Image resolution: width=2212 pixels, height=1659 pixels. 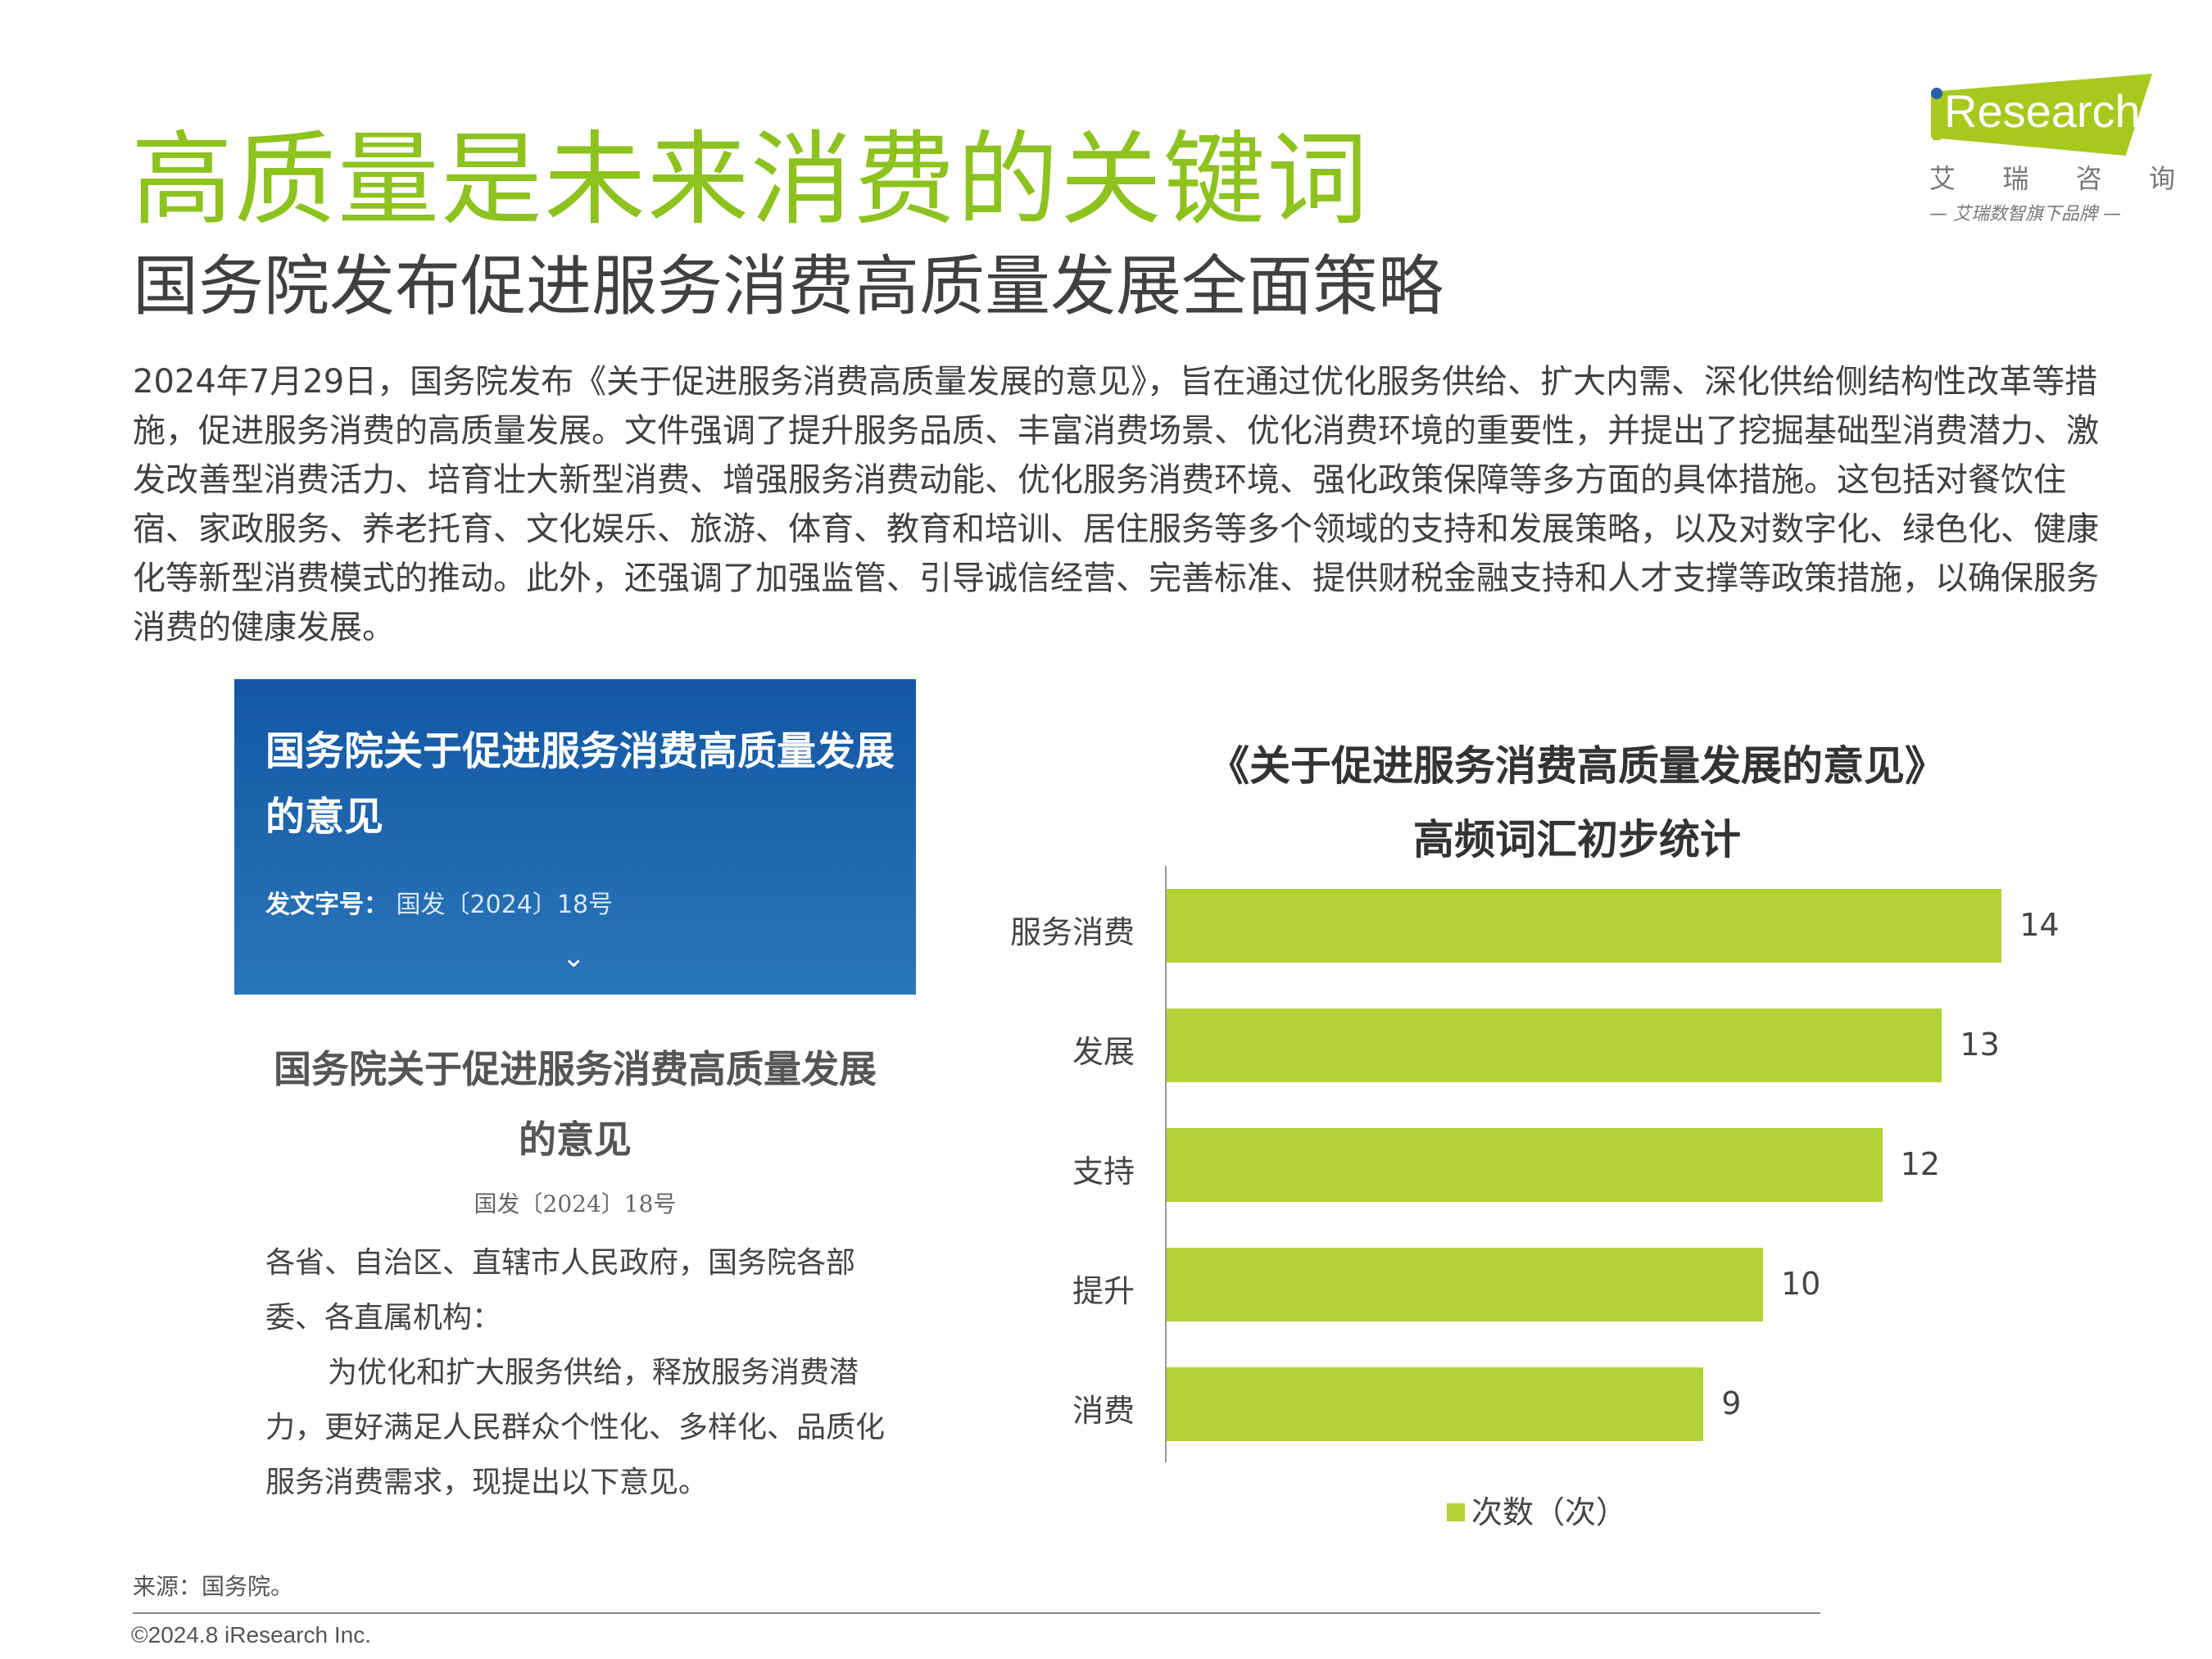 I want to click on category-label: 消费, so click(x=1103, y=1411).